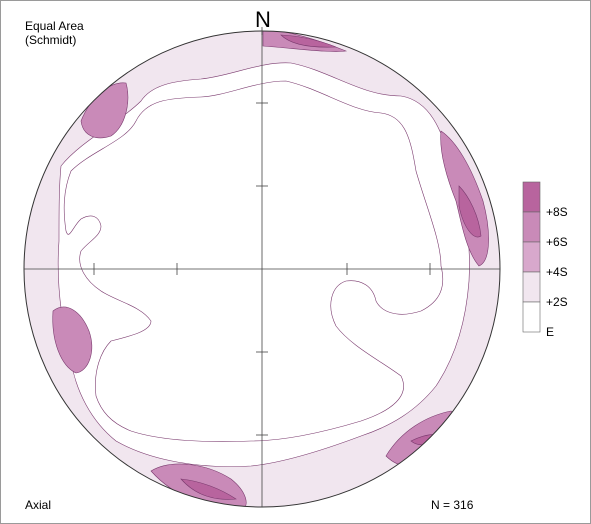  I want to click on contour-level-6s-w, so click(72, 340).